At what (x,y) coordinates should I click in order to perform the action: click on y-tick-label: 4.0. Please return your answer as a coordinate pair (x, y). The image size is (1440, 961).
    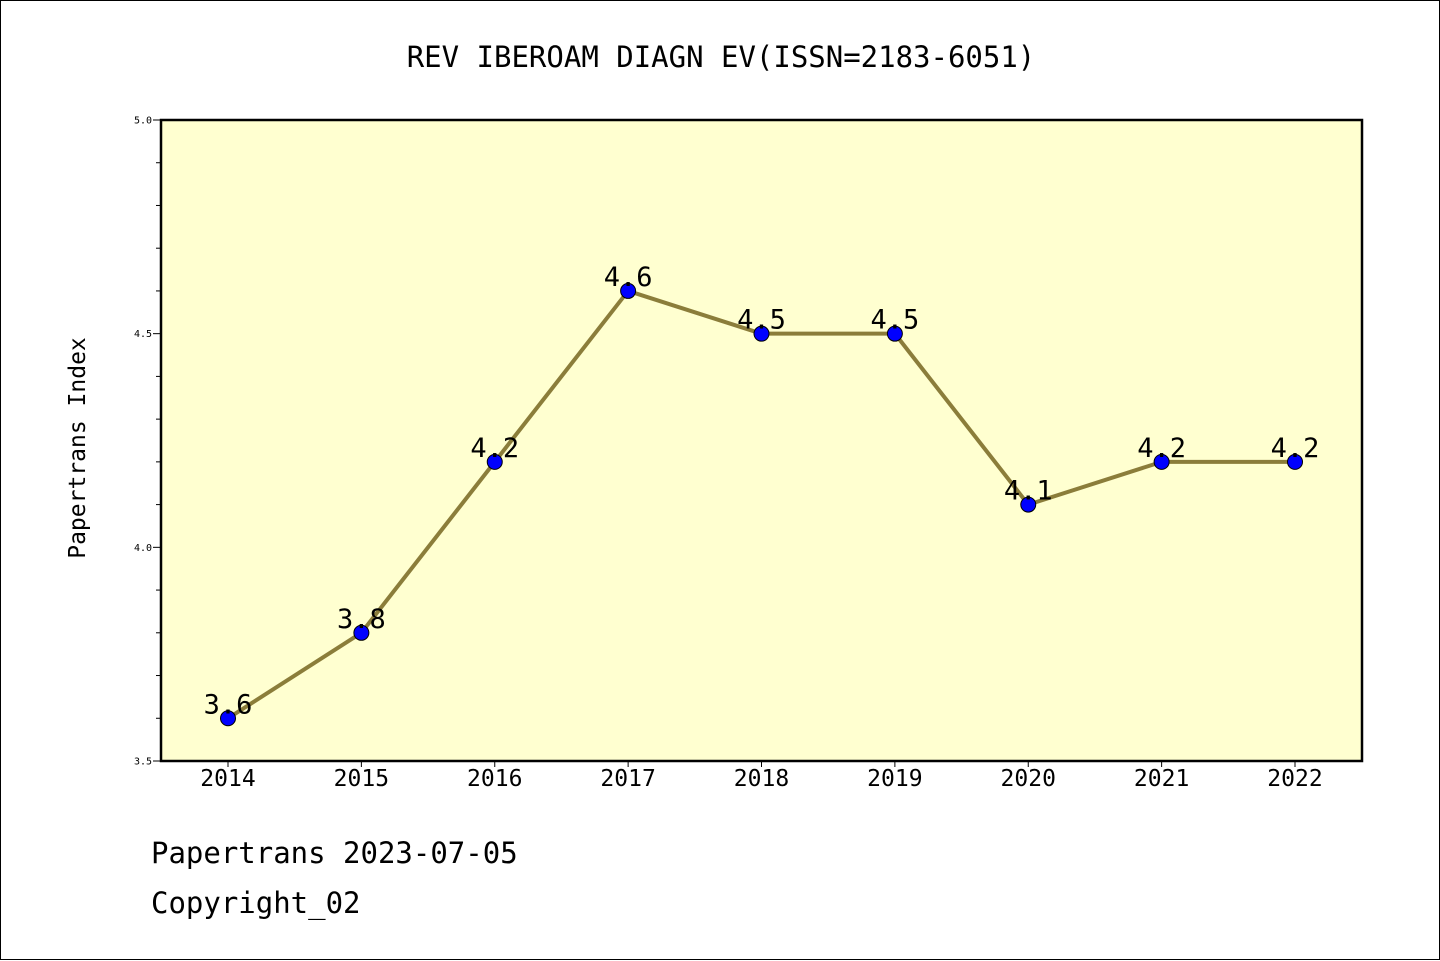
    Looking at the image, I should click on (143, 548).